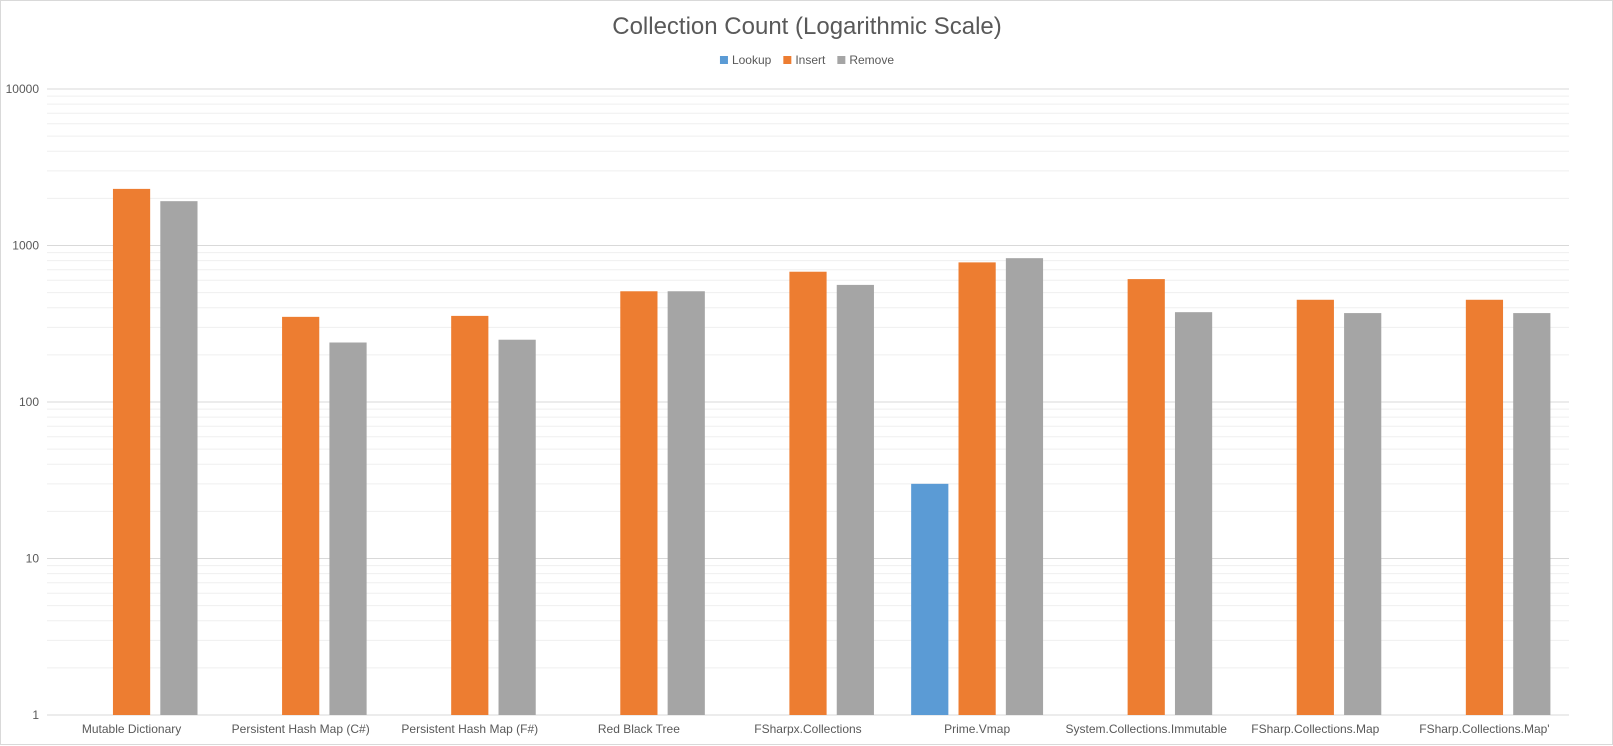 This screenshot has width=1613, height=746. What do you see at coordinates (841, 60) in the screenshot?
I see `legend-swatch-remove` at bounding box center [841, 60].